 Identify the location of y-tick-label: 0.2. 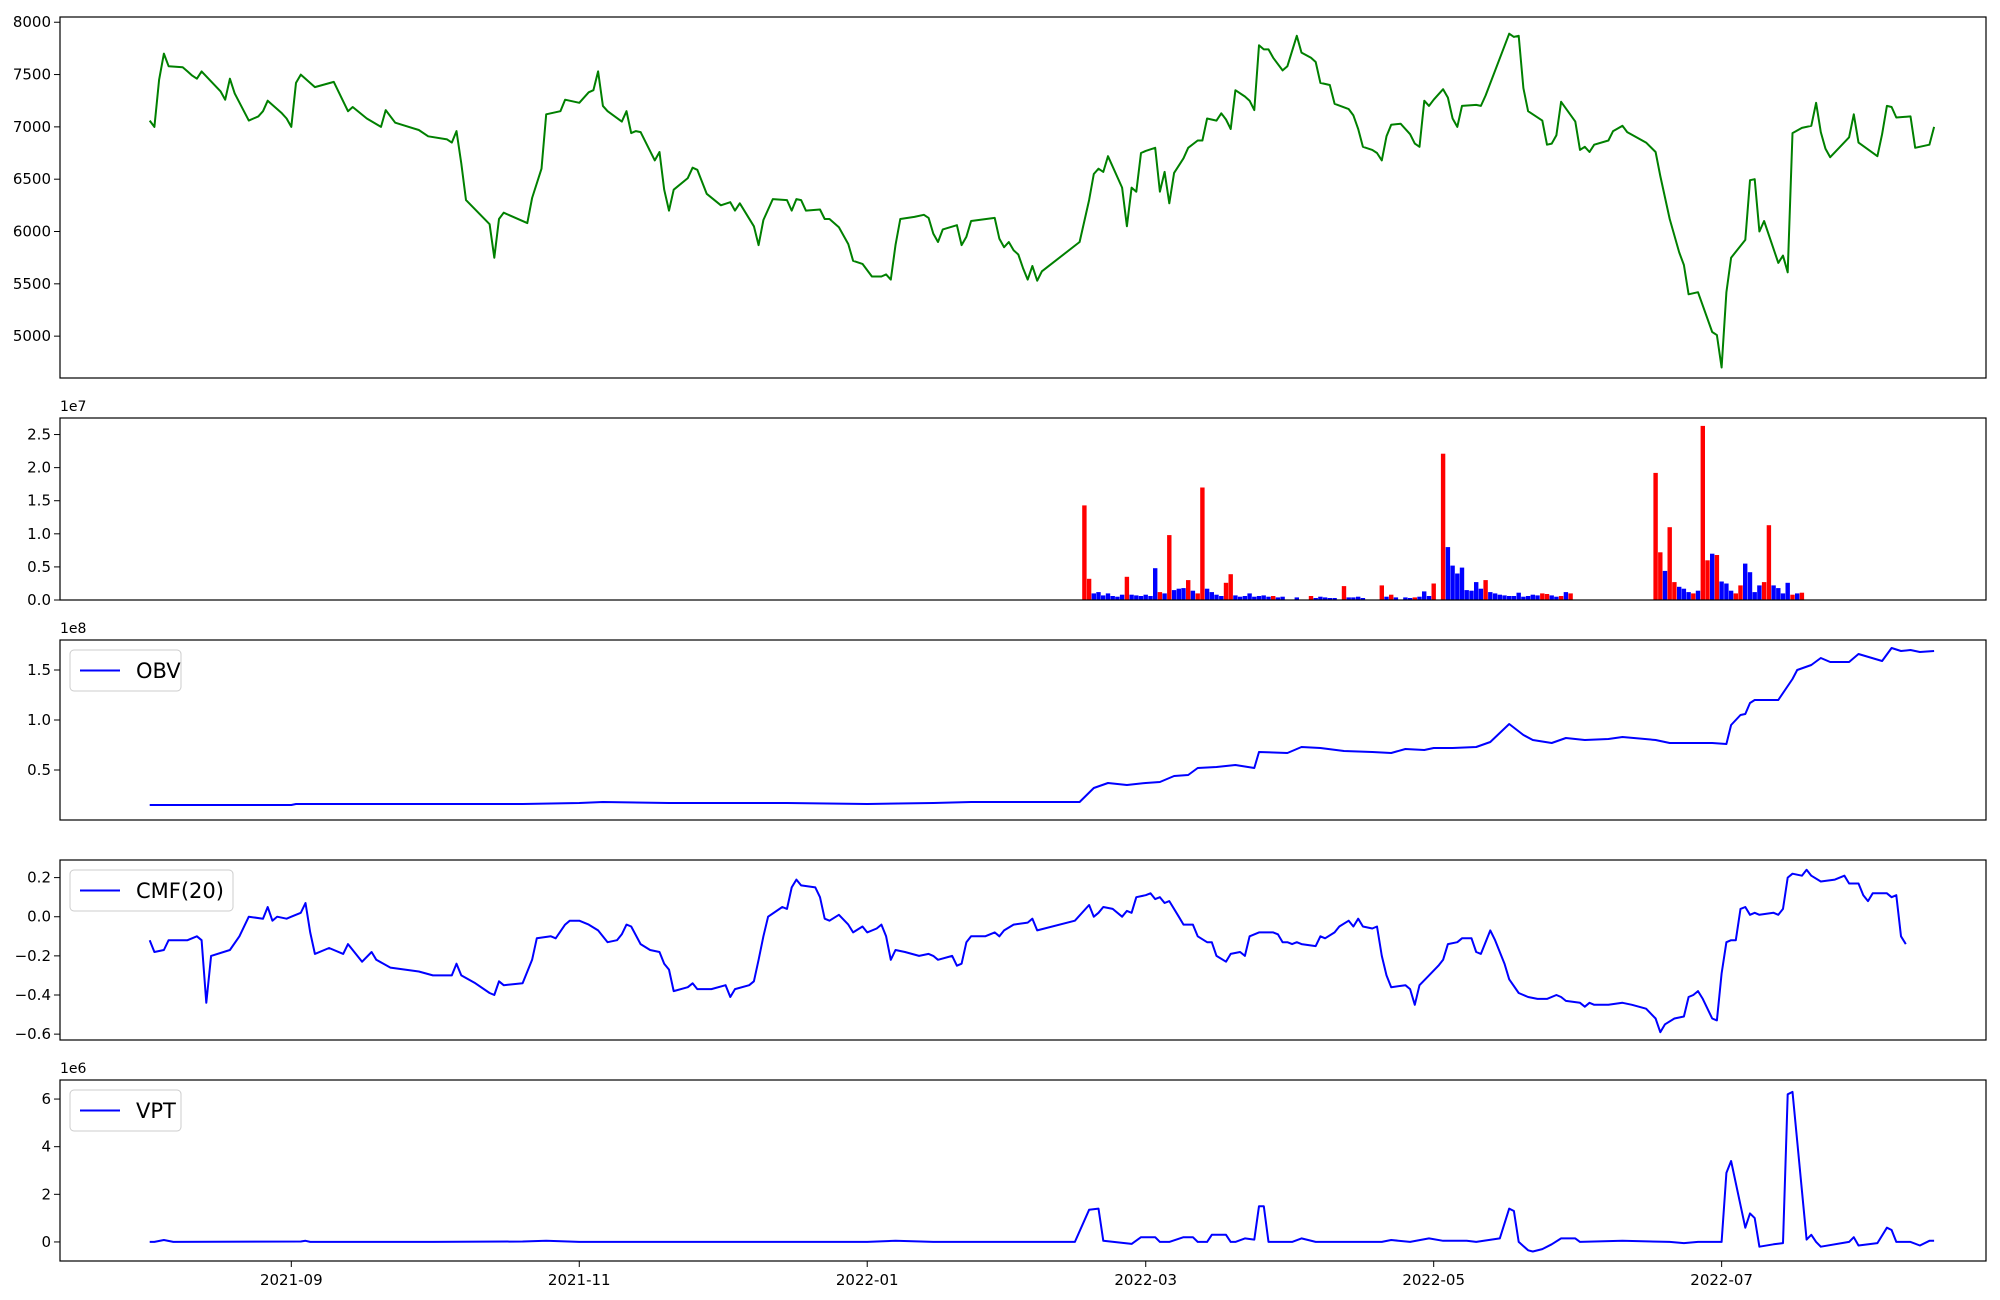
(39, 878).